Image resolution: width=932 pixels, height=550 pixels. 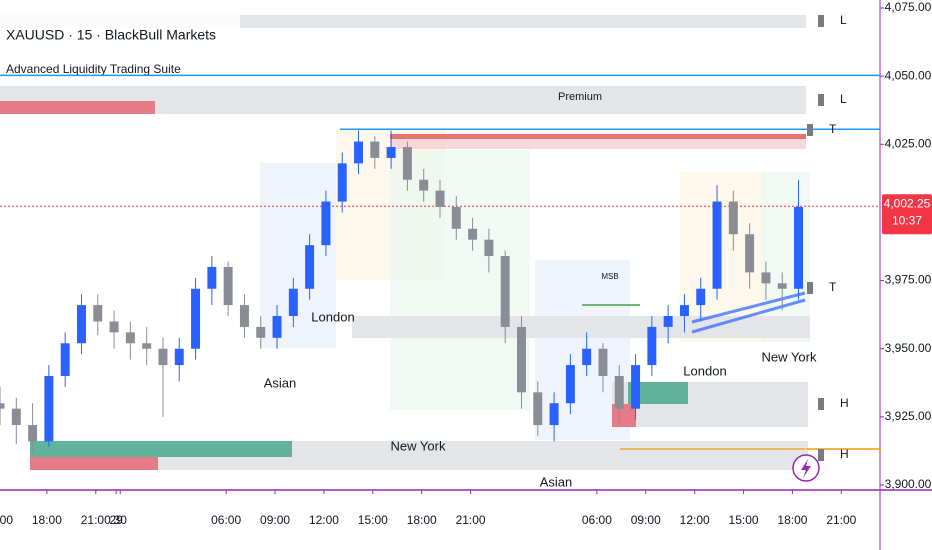 What do you see at coordinates (906, 244) in the screenshot?
I see `price-axis-bg` at bounding box center [906, 244].